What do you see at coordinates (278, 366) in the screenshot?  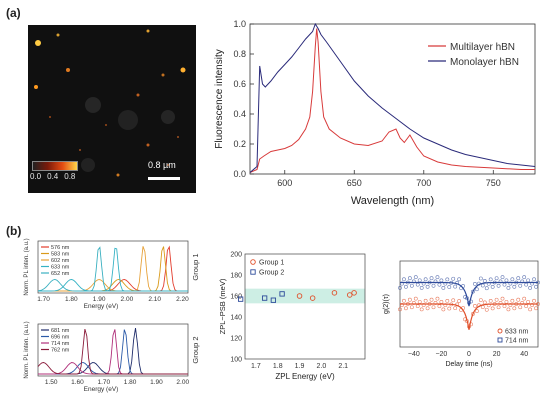 I see `x-tick-label: 1.8` at bounding box center [278, 366].